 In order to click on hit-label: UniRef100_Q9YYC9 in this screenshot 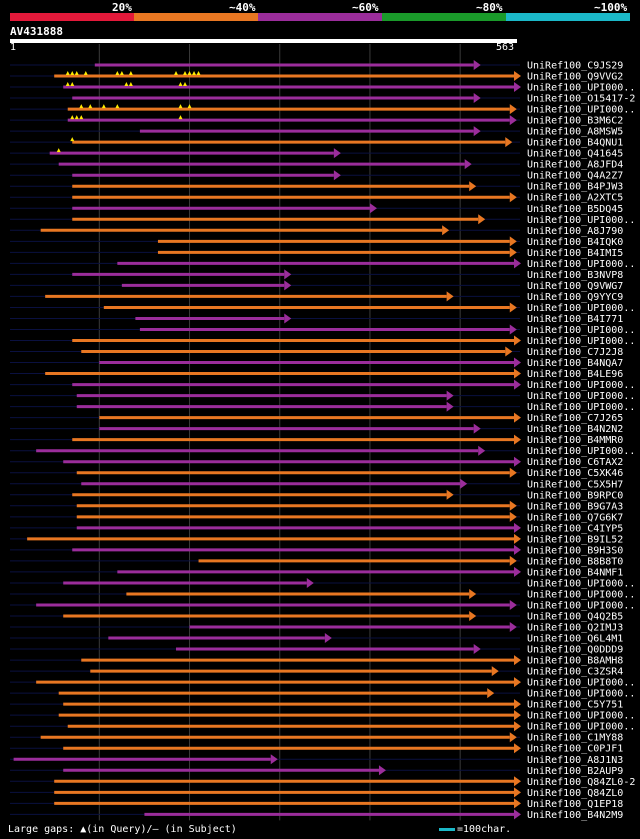, I will do `click(575, 297)`.